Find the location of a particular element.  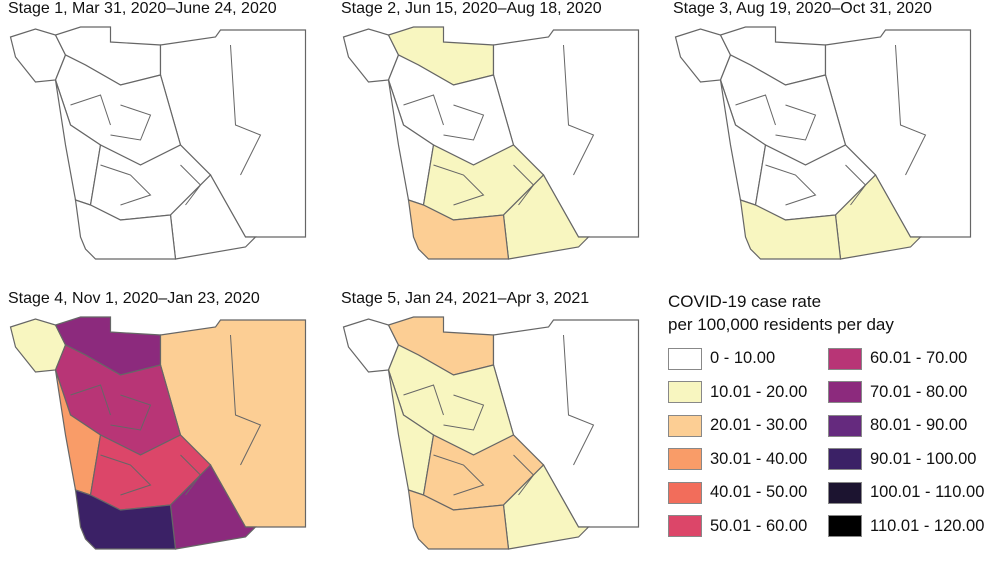

legend-label: 10.01 - 20.00 is located at coordinates (759, 391).